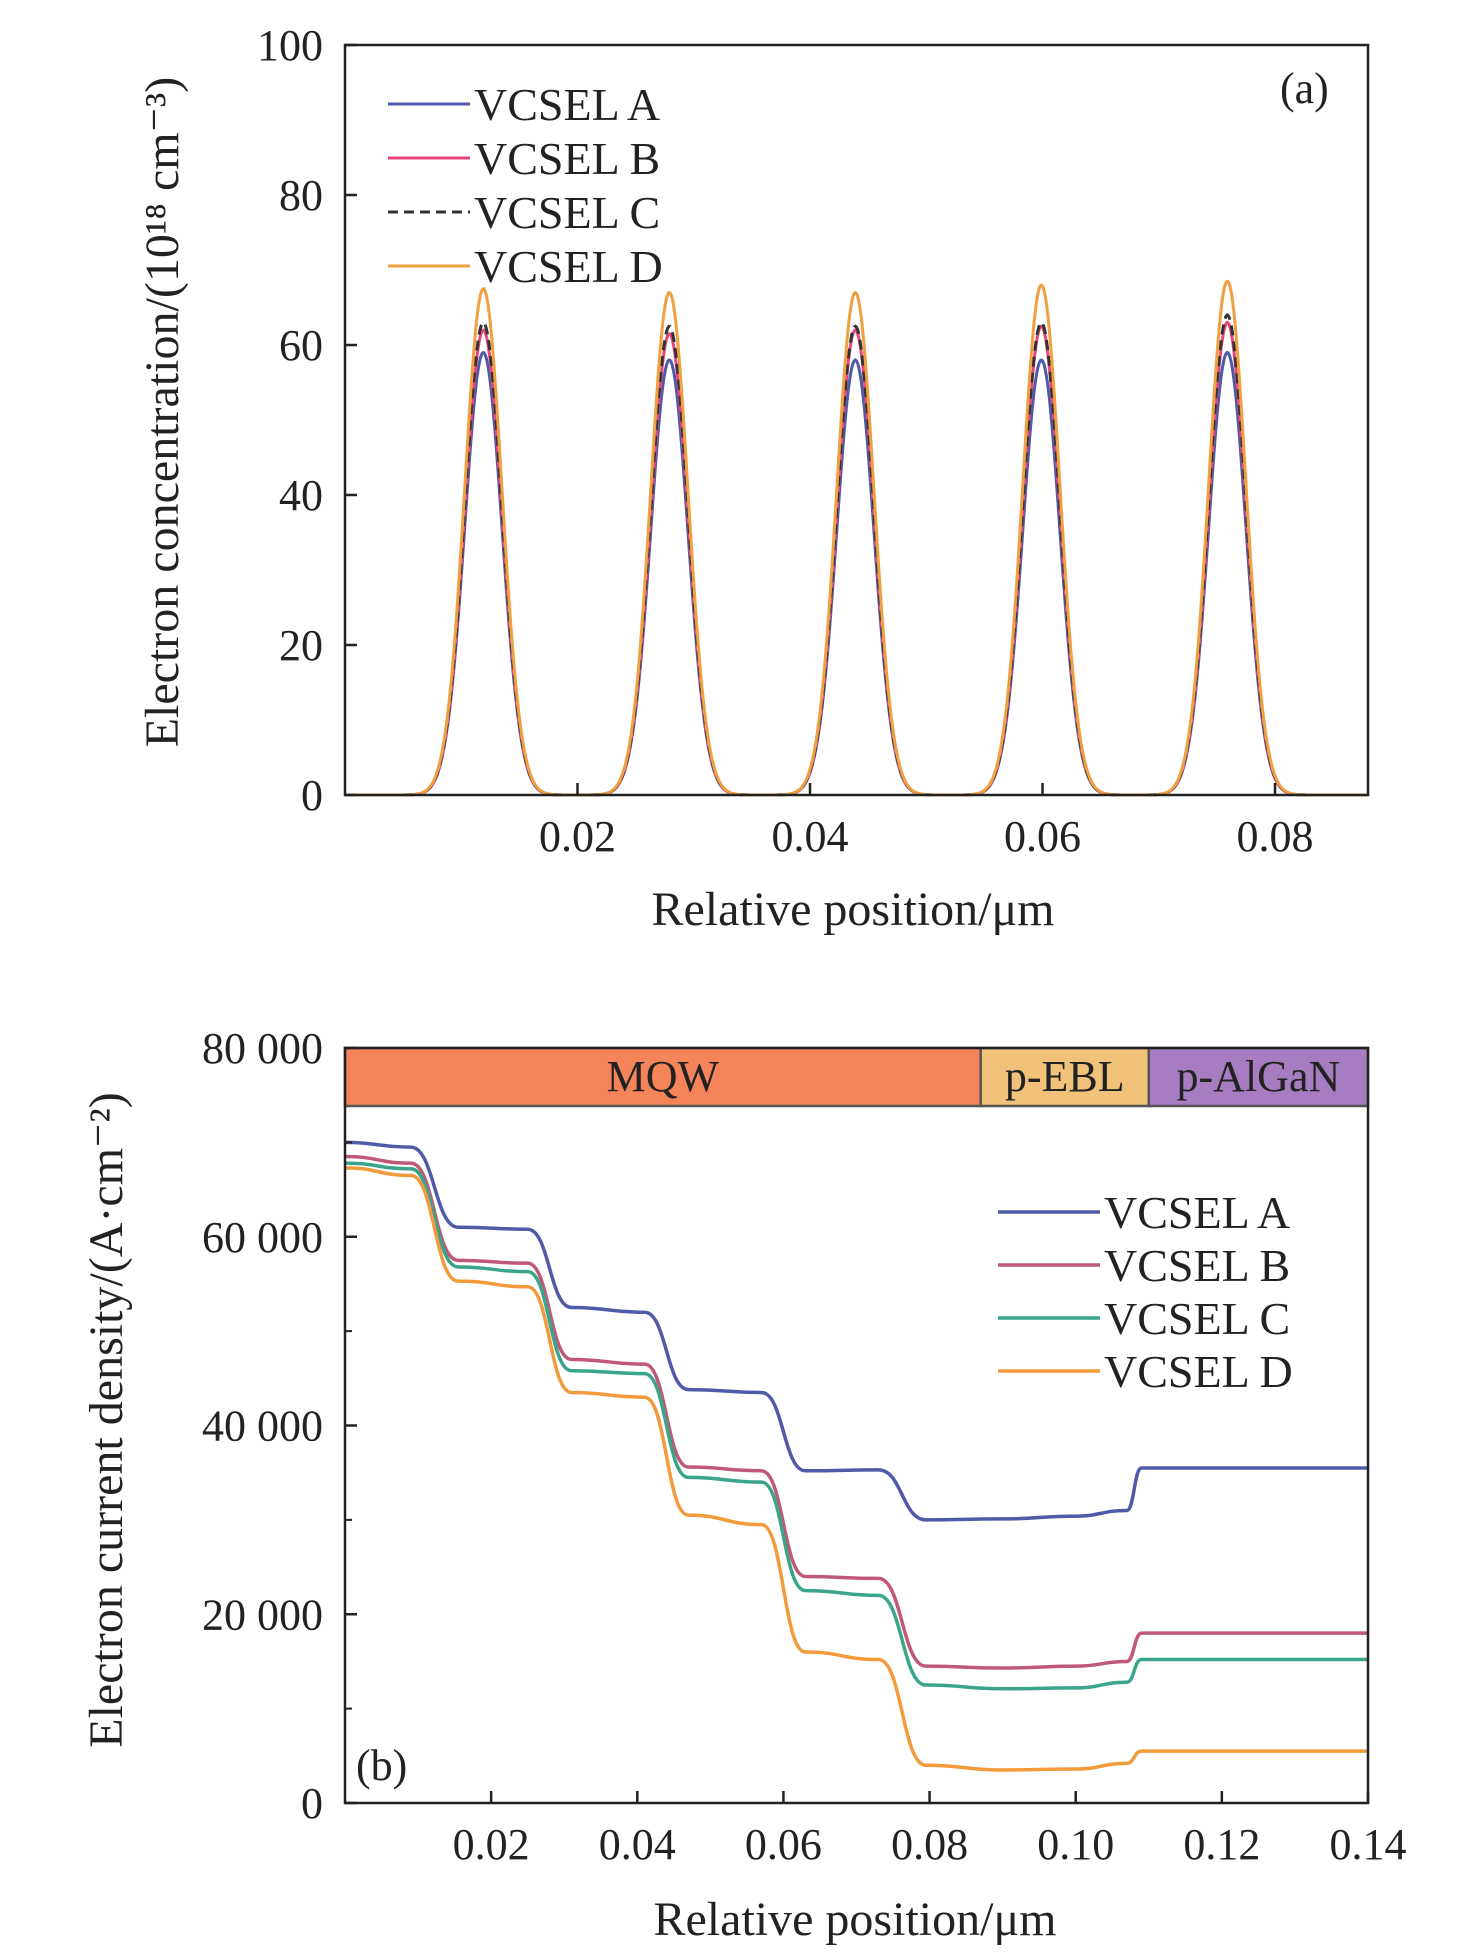 The width and height of the screenshot is (1476, 1953). Describe the element at coordinates (1368, 1844) in the screenshot. I see `x-tick-label: 0.14` at that location.